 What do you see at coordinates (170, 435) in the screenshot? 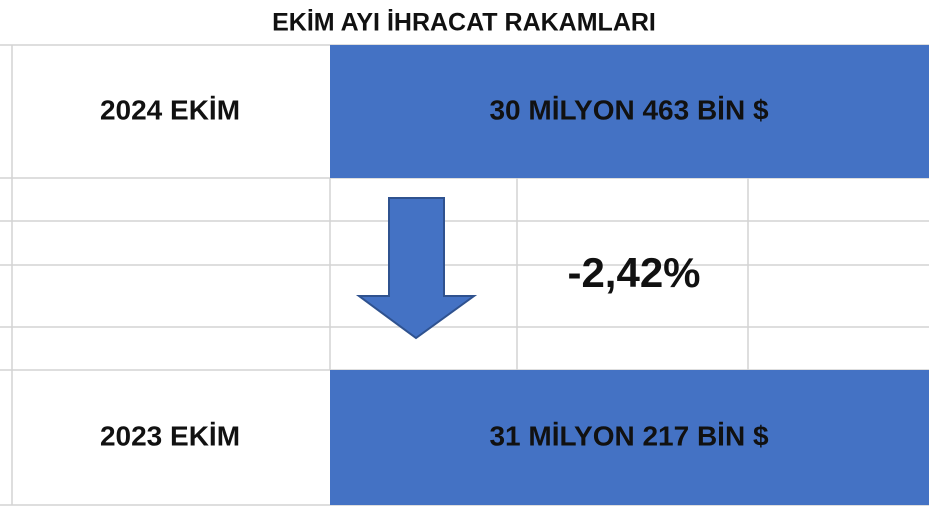
I see `row-label: 2023 EKİM` at bounding box center [170, 435].